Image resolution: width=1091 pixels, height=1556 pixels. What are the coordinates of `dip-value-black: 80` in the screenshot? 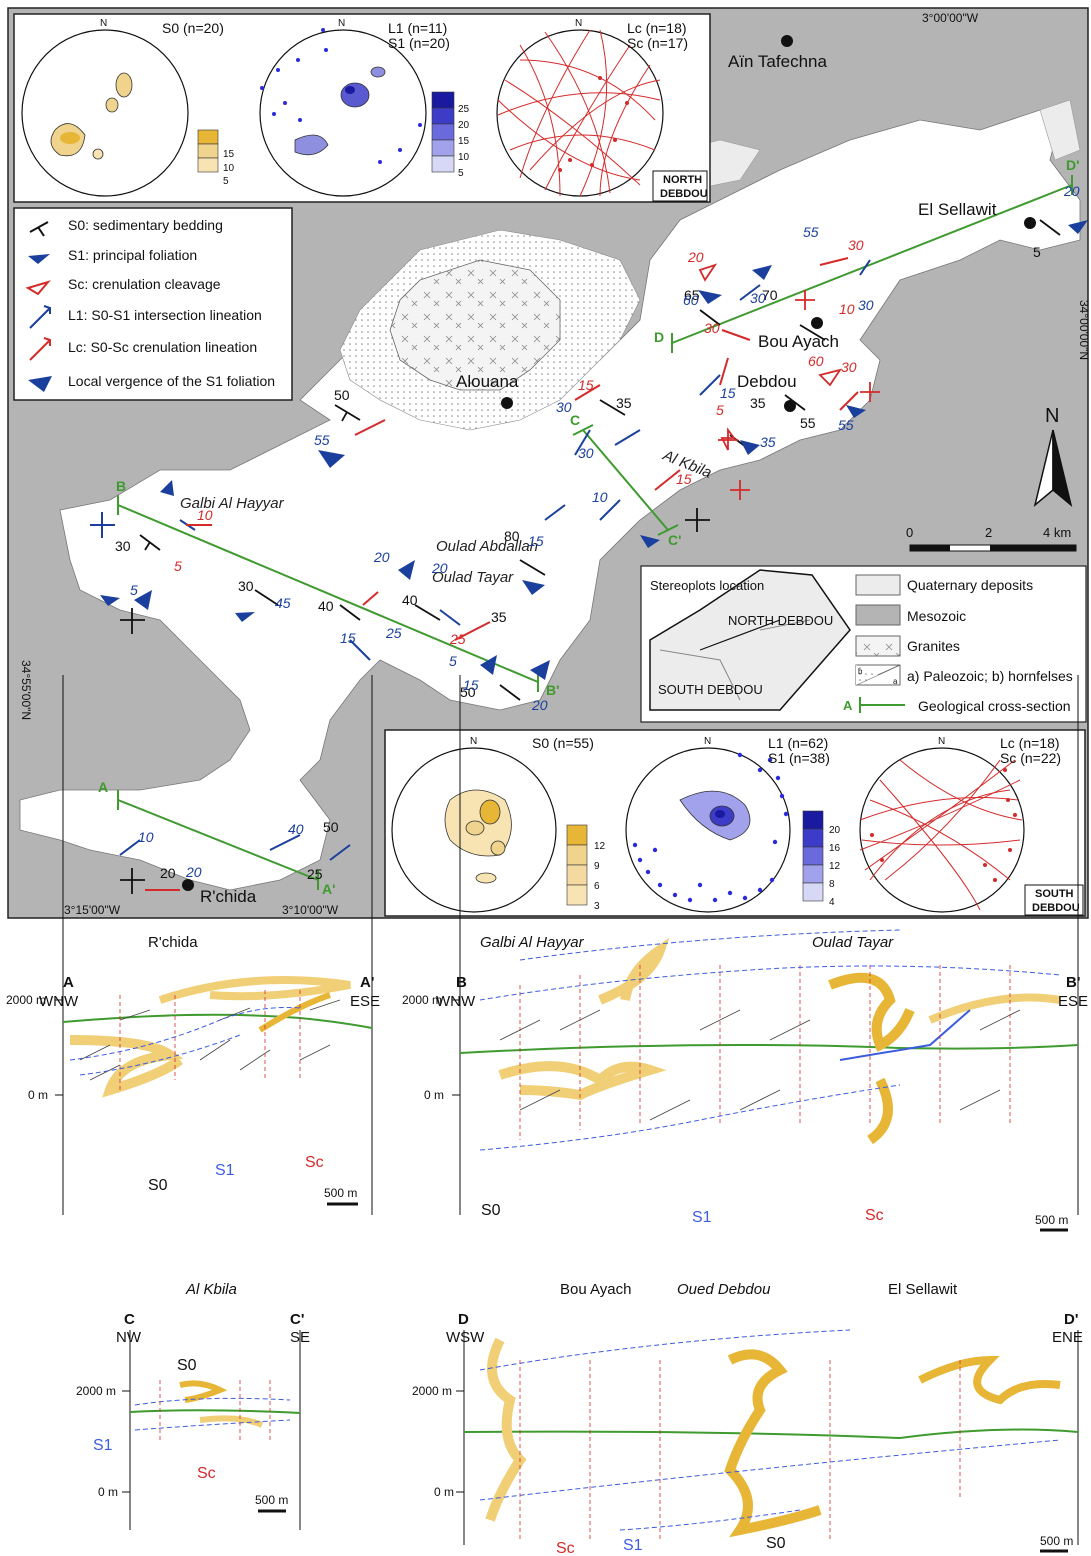 It's located at (512, 536).